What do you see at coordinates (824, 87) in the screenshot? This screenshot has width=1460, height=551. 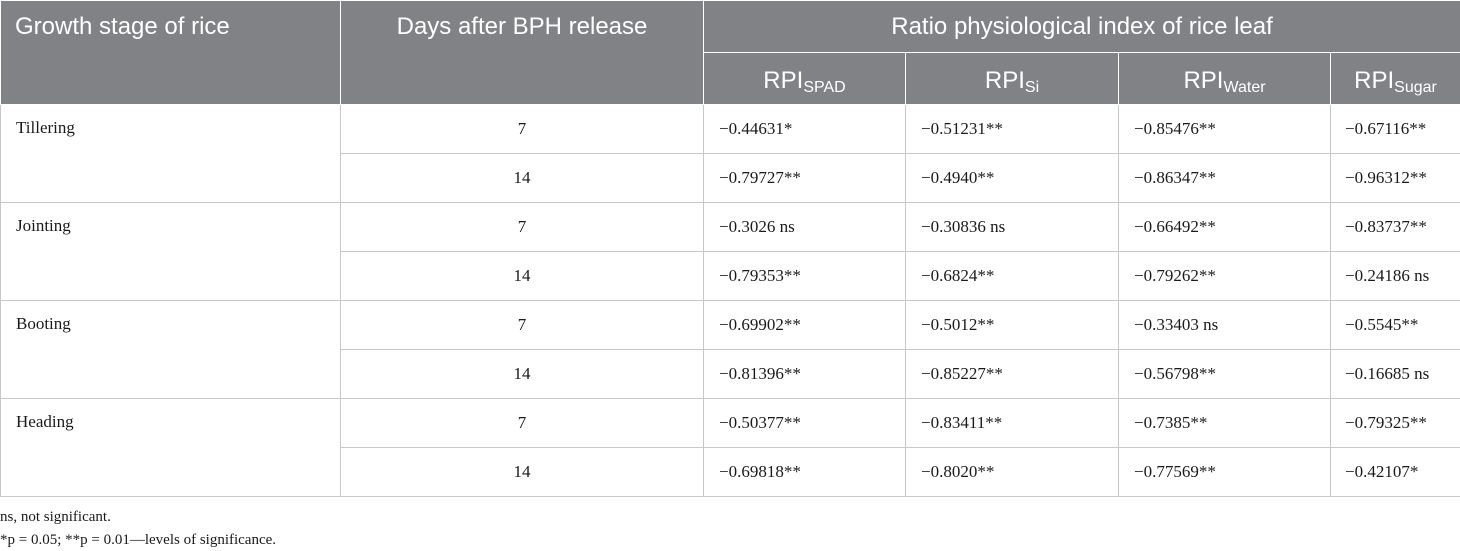 I see `header-rpi-subscript: SPAD` at bounding box center [824, 87].